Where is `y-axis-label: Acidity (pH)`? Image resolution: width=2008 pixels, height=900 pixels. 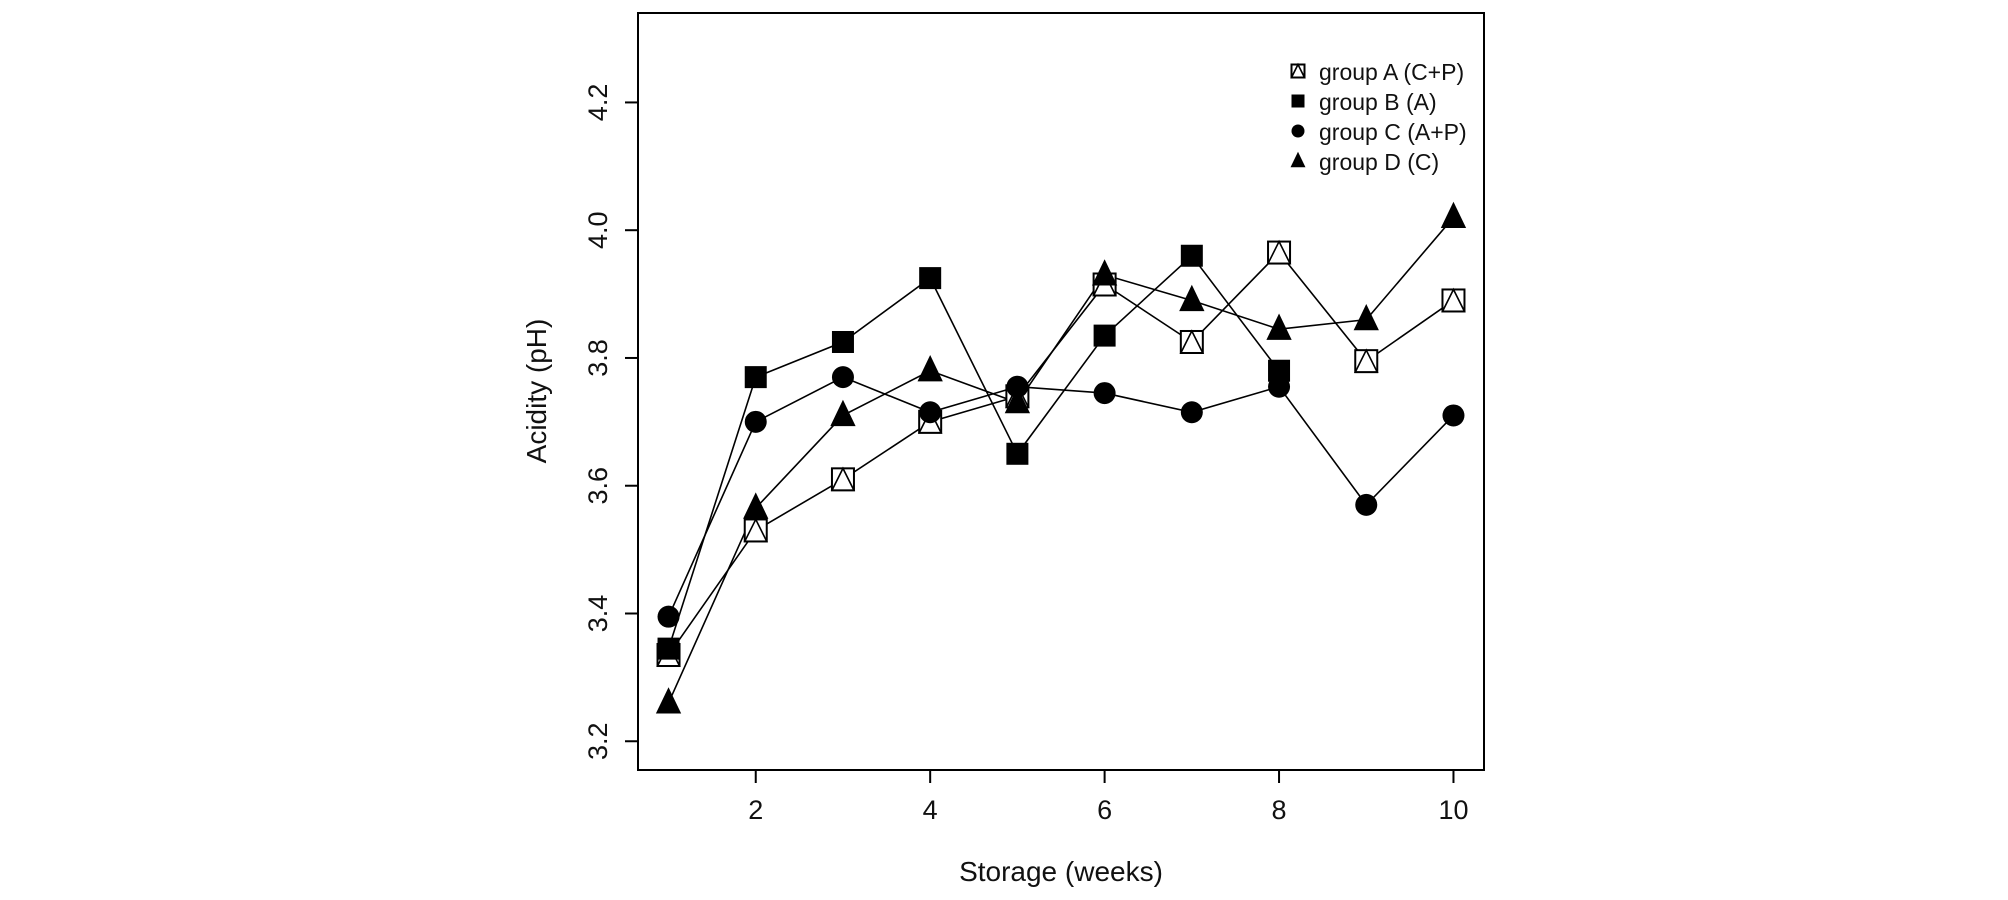 y-axis-label: Acidity (pH) is located at coordinates (536, 391).